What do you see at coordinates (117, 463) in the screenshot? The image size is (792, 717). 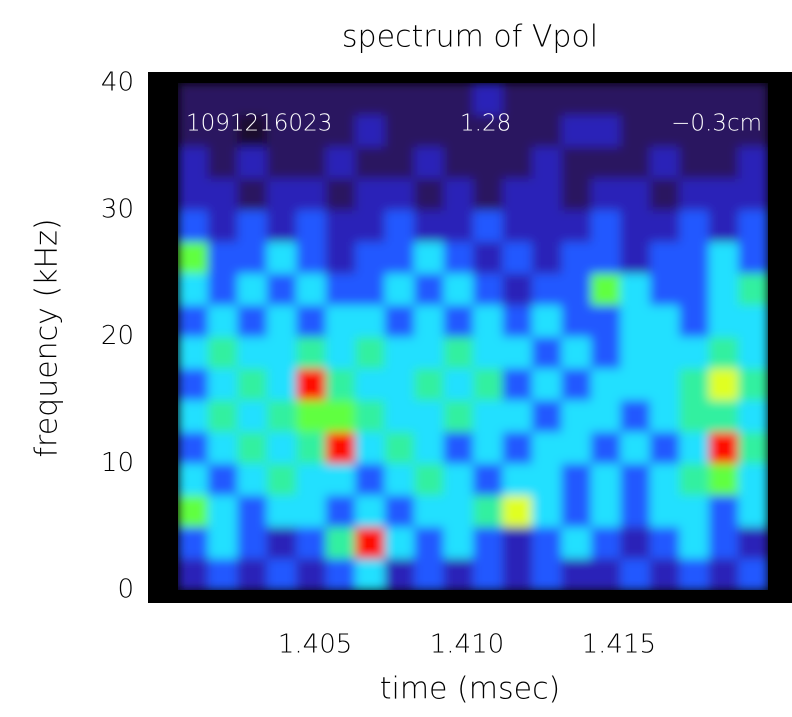 I see `y-tick-label: 10` at bounding box center [117, 463].